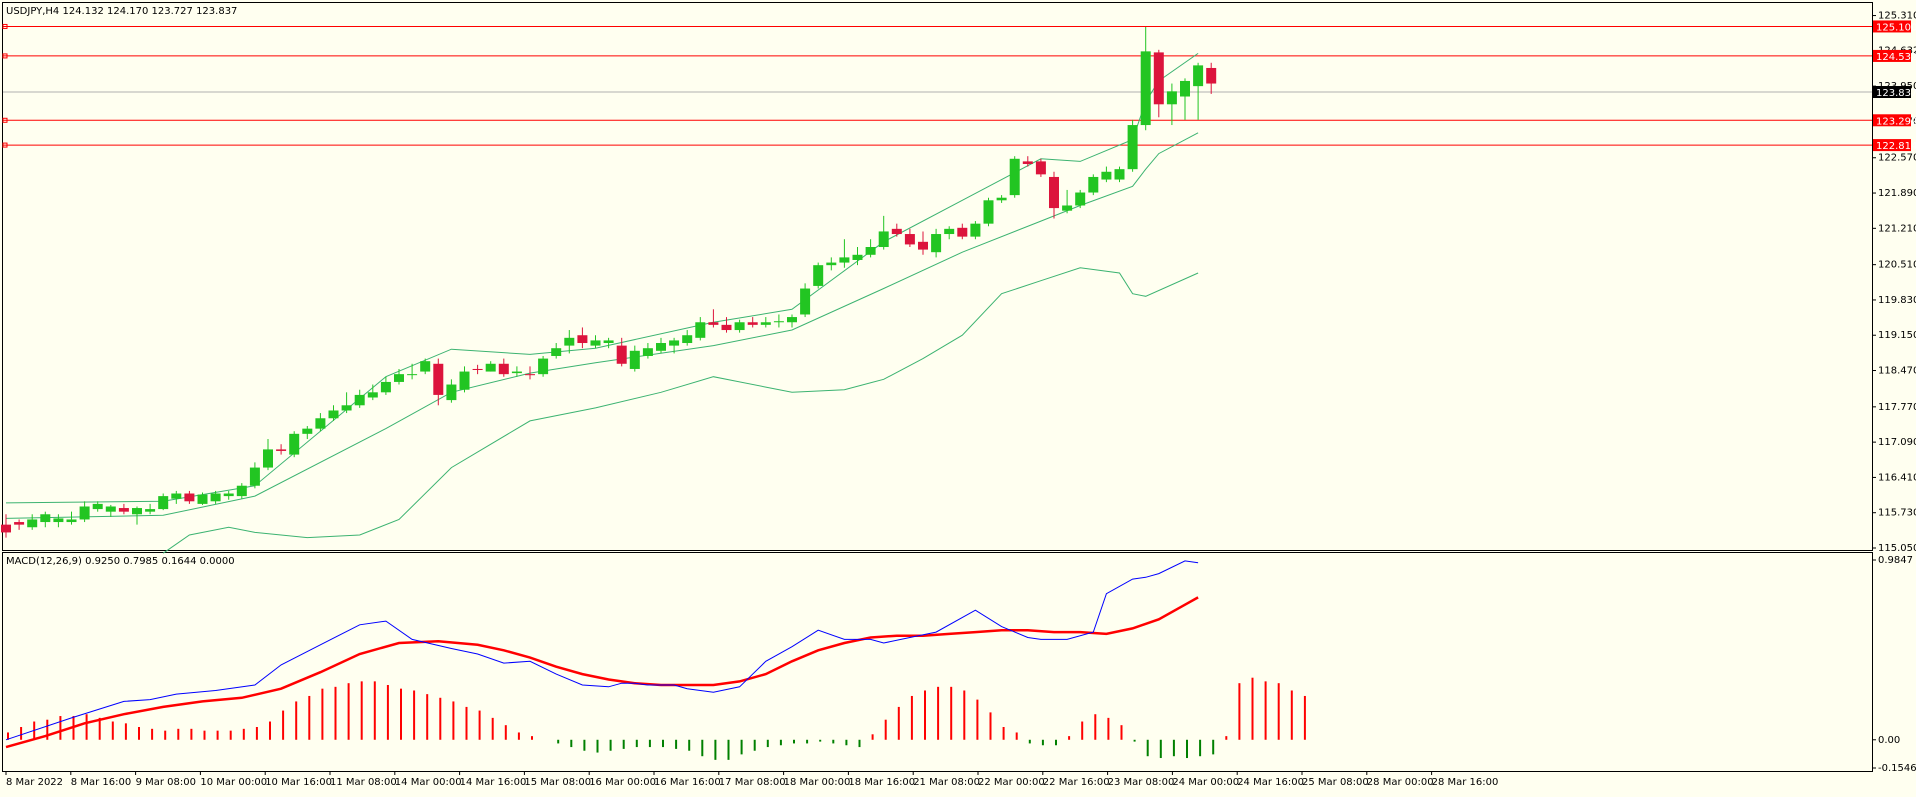 The height and width of the screenshot is (797, 1916). What do you see at coordinates (428, 782) in the screenshot?
I see `x-tick-label: 14 Mar 00:00` at bounding box center [428, 782].